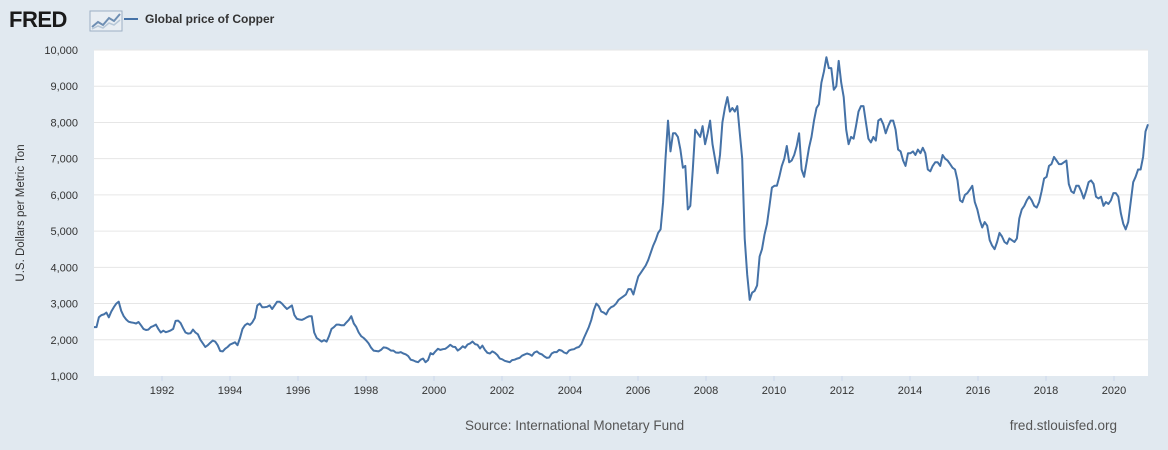 This screenshot has height=450, width=1168. What do you see at coordinates (64, 87) in the screenshot?
I see `y-tick-label: 9,000` at bounding box center [64, 87].